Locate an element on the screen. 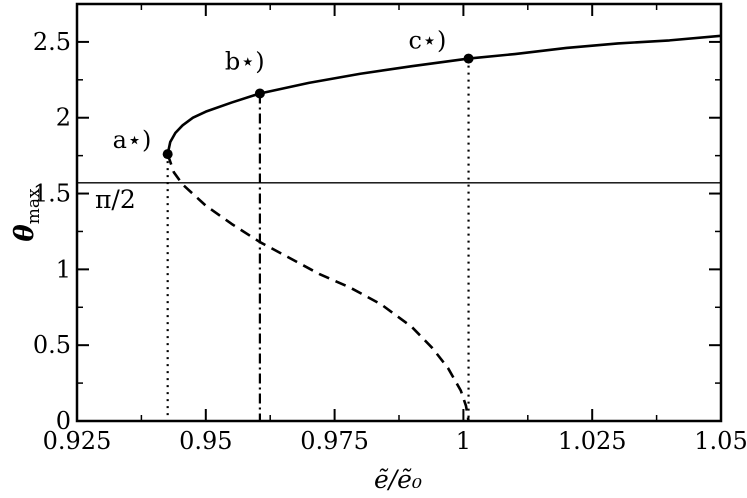 The height and width of the screenshot is (498, 747). marker-label-1: b⋆) is located at coordinates (245, 61).